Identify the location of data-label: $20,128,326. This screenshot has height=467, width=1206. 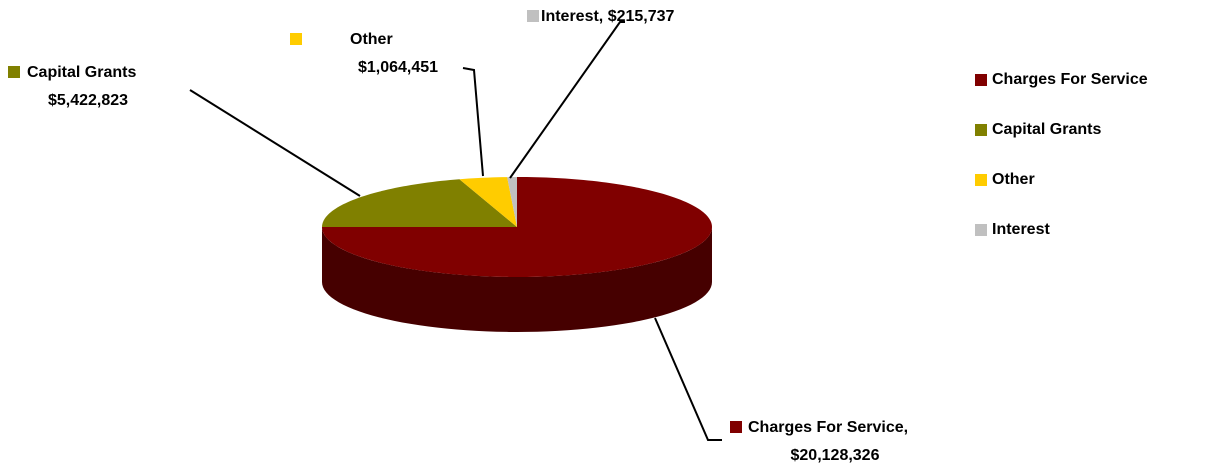
(835, 455).